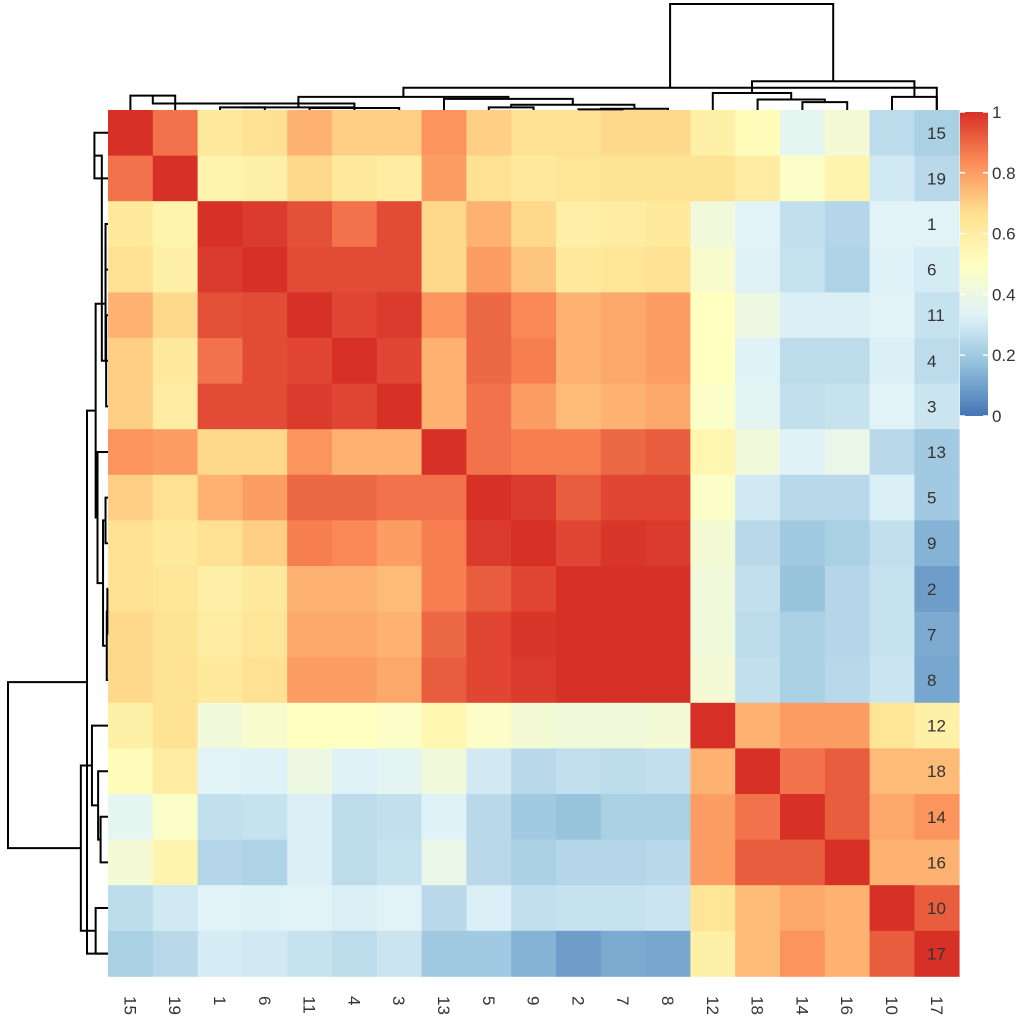 This screenshot has height=1024, width=1024. What do you see at coordinates (936, 862) in the screenshot?
I see `row-label: 16` at bounding box center [936, 862].